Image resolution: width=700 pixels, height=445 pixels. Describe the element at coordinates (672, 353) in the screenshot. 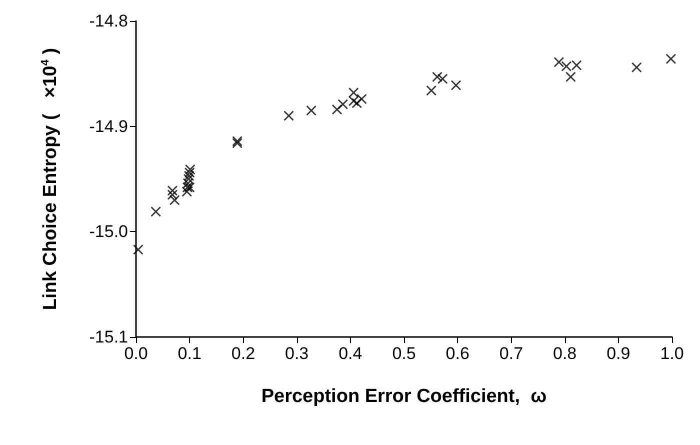

I see `x-tick-label: 1.0` at that location.